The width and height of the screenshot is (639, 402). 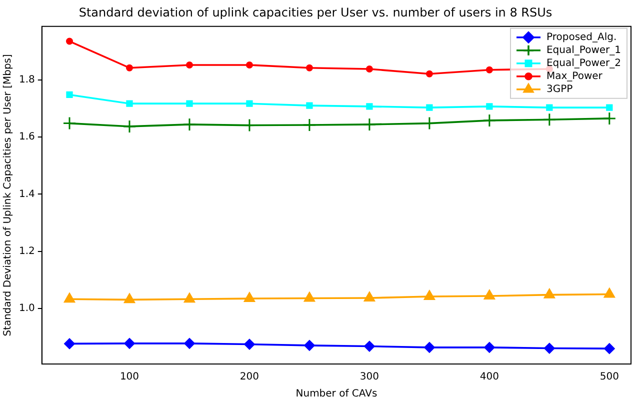 What do you see at coordinates (584, 50) in the screenshot?
I see `legend-label: Equal_Power_1` at bounding box center [584, 50].